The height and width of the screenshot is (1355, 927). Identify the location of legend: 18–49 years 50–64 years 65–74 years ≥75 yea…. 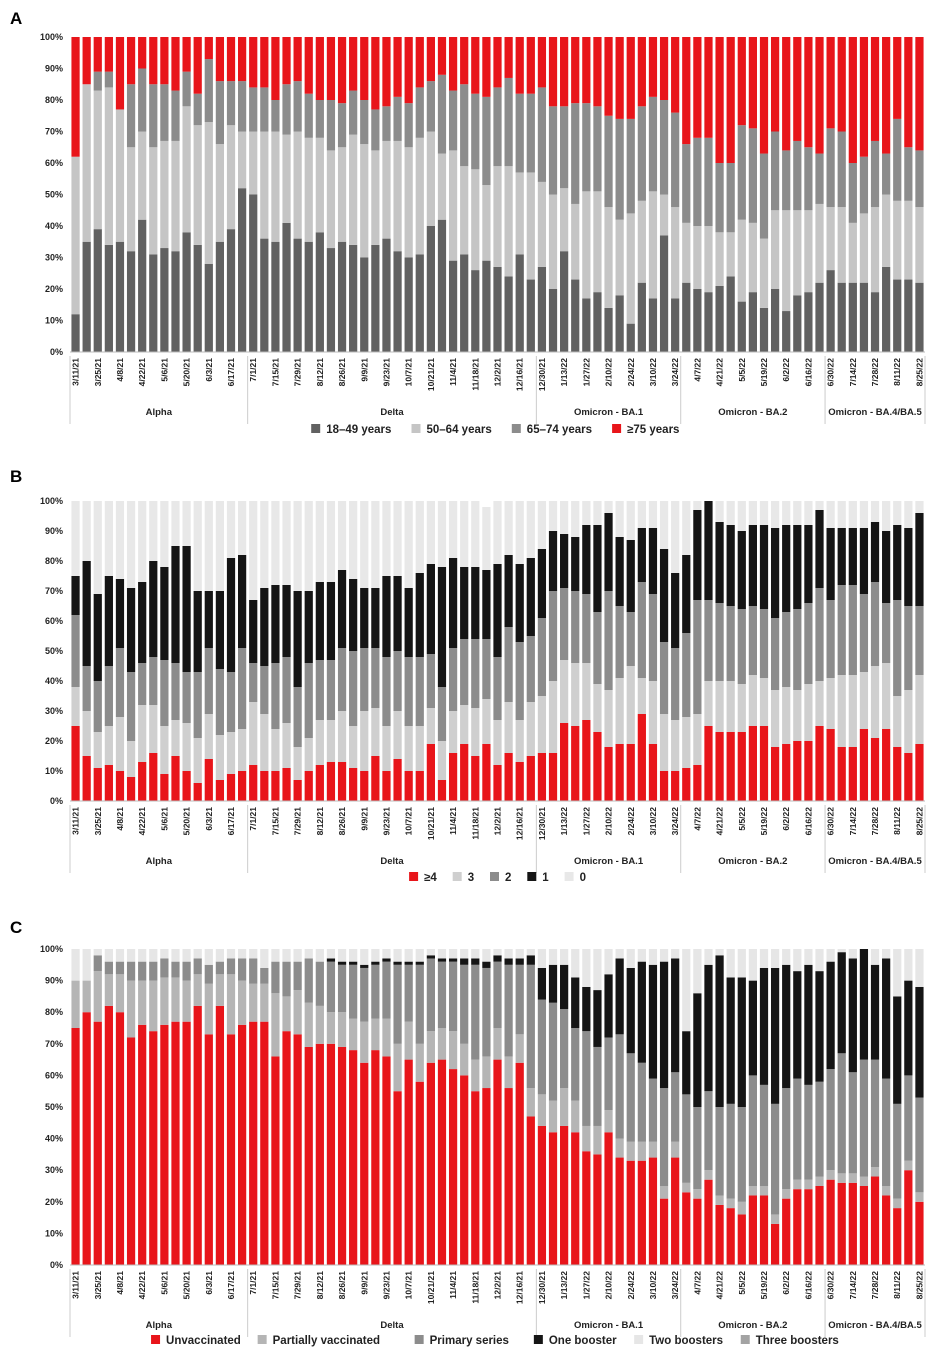
(495, 430).